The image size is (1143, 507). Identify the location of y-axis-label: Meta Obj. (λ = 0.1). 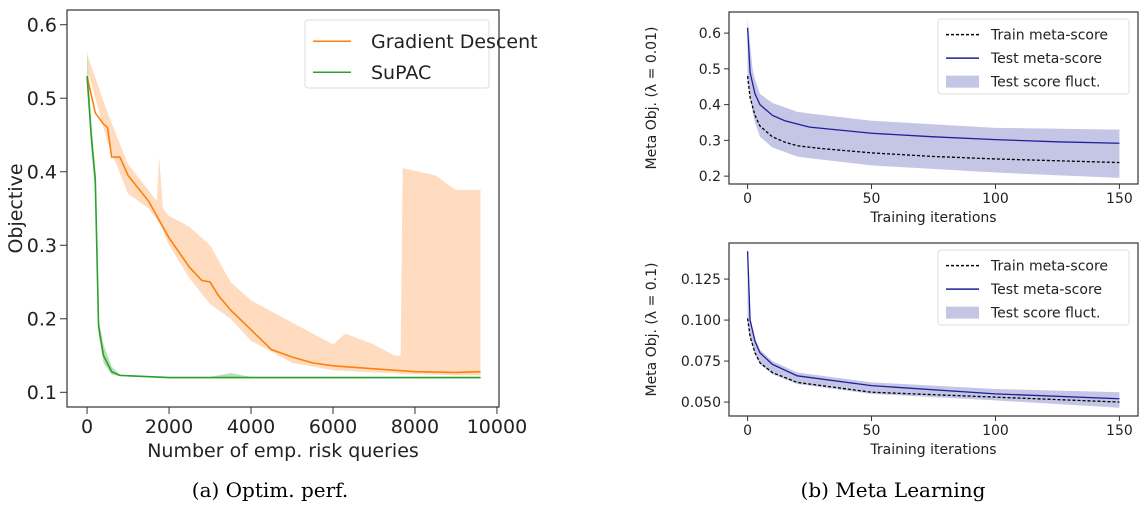
(652, 329).